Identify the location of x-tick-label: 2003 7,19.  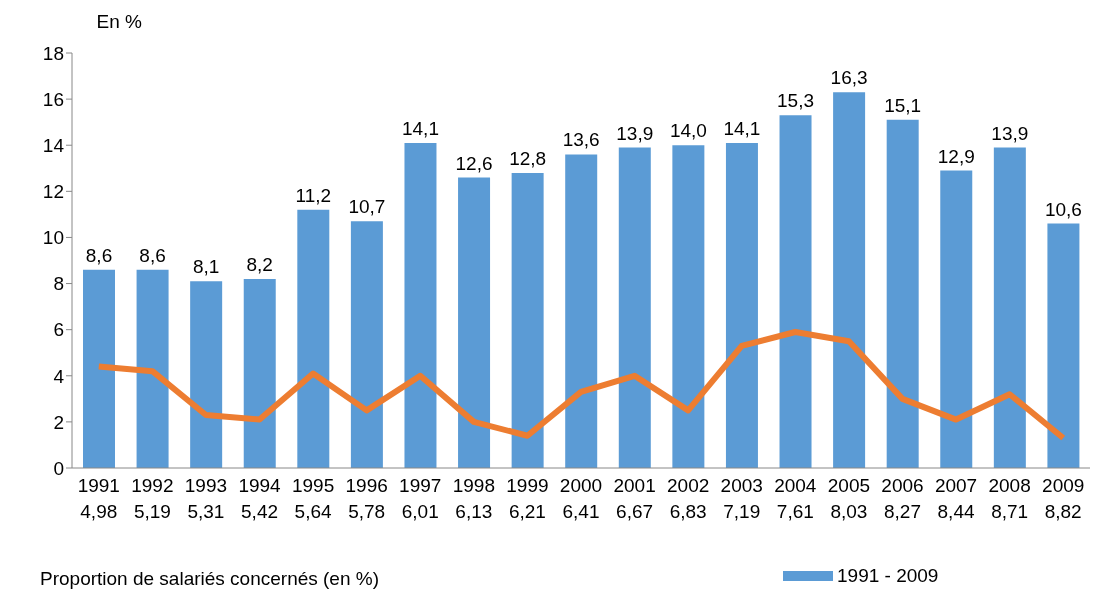
(741, 498).